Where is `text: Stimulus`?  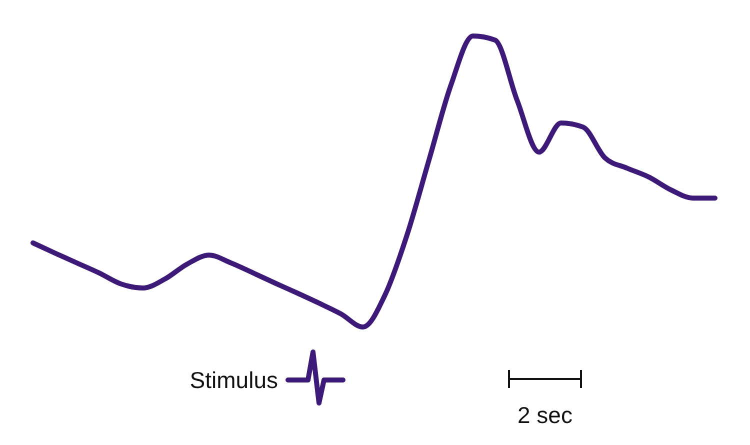 text: Stimulus is located at coordinates (234, 380).